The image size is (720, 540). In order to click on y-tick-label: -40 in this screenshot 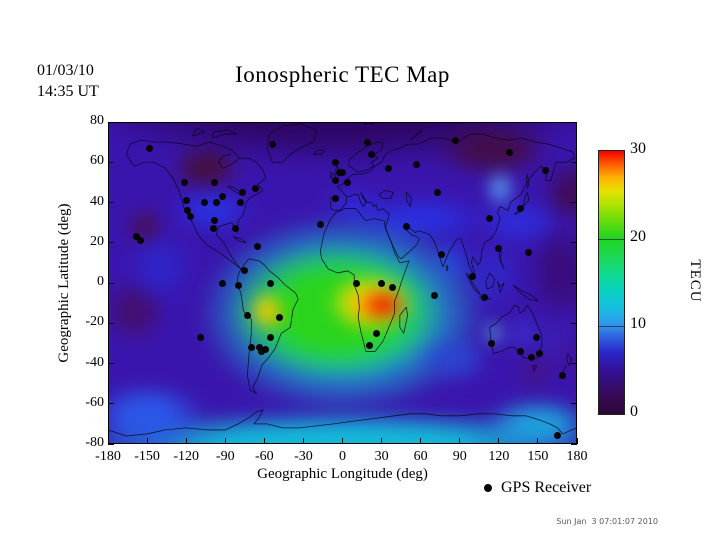, I will do `click(94, 362)`.